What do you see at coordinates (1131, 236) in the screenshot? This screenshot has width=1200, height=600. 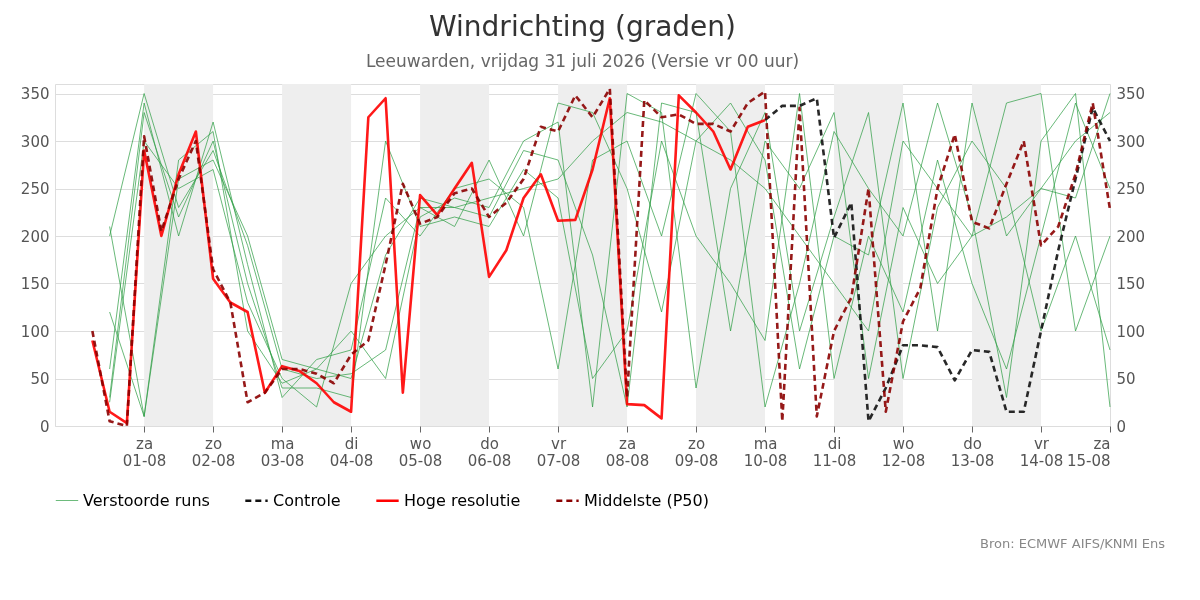 I see `y2-tick-label: 200` at bounding box center [1131, 236].